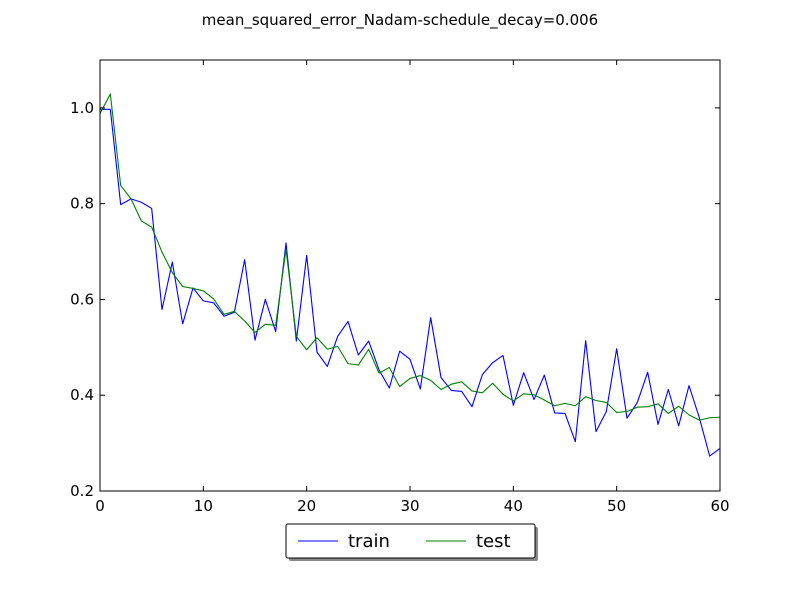  What do you see at coordinates (82, 299) in the screenshot?
I see `y-tick-label: 0.6` at bounding box center [82, 299].